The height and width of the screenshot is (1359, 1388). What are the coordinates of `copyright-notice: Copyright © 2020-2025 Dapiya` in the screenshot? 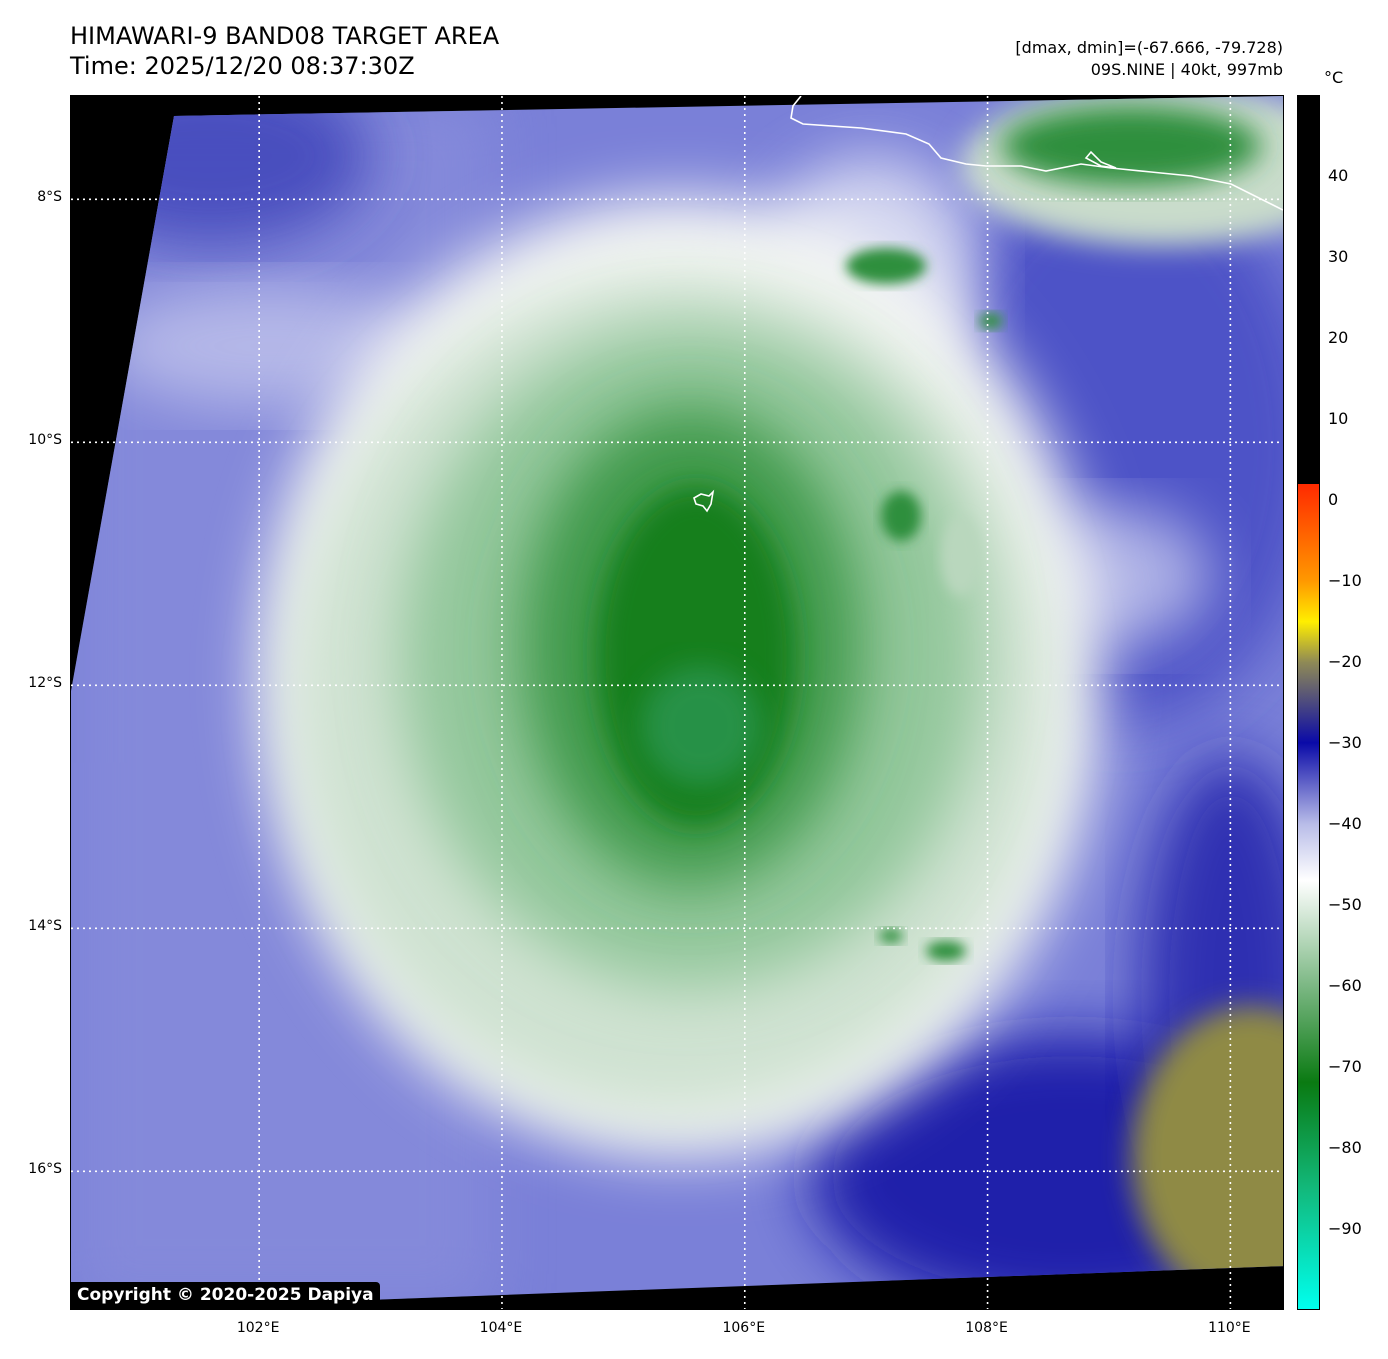 It's located at (225, 1295).